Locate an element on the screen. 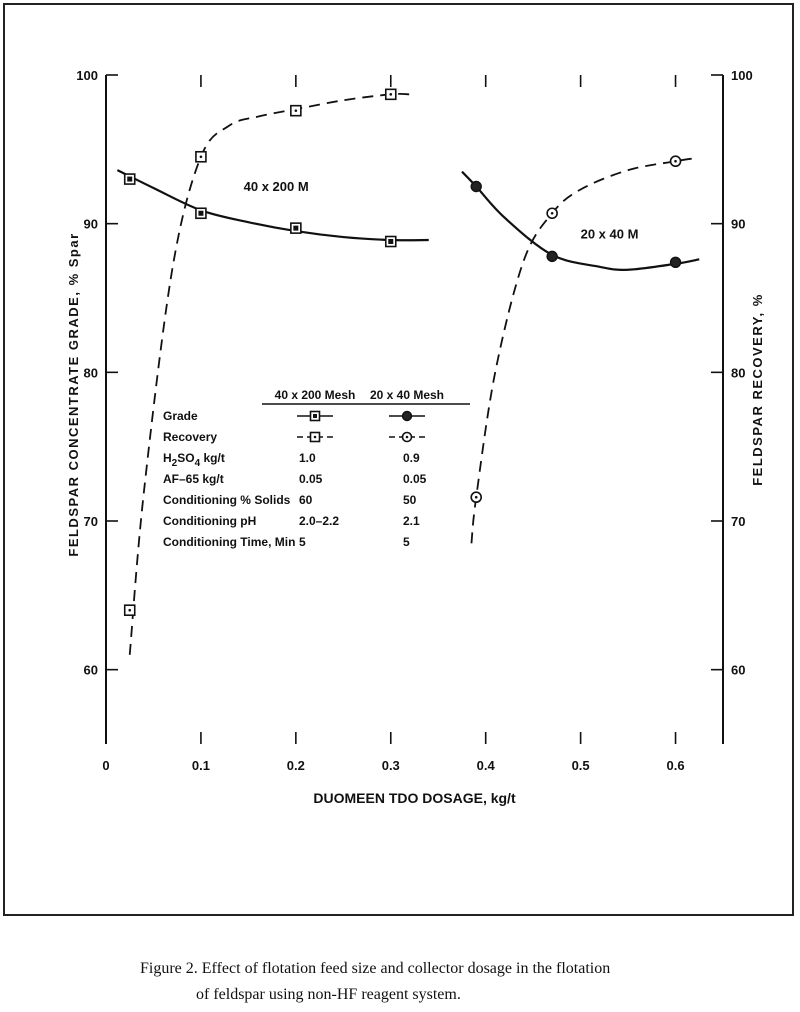  legend-row-label-part: kg/t is located at coordinates (212, 458).